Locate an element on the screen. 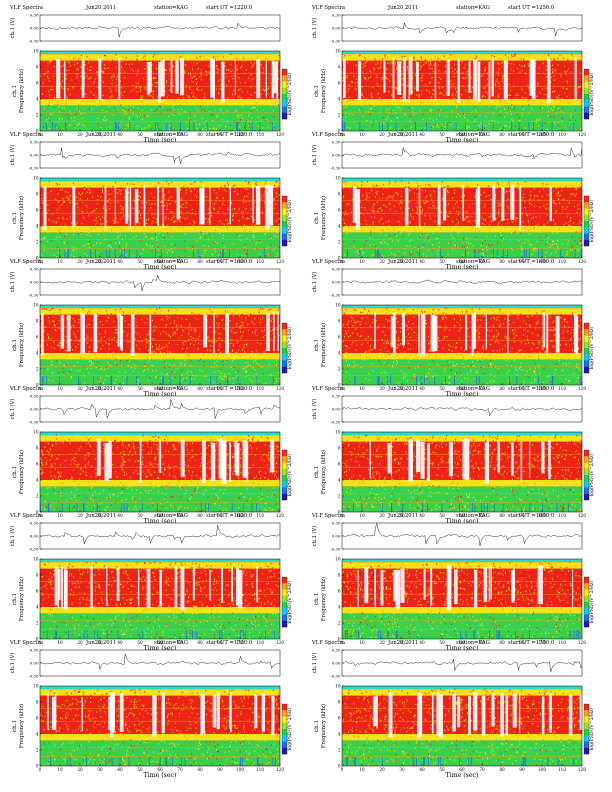  time-tick-label: 50 is located at coordinates (442, 134).